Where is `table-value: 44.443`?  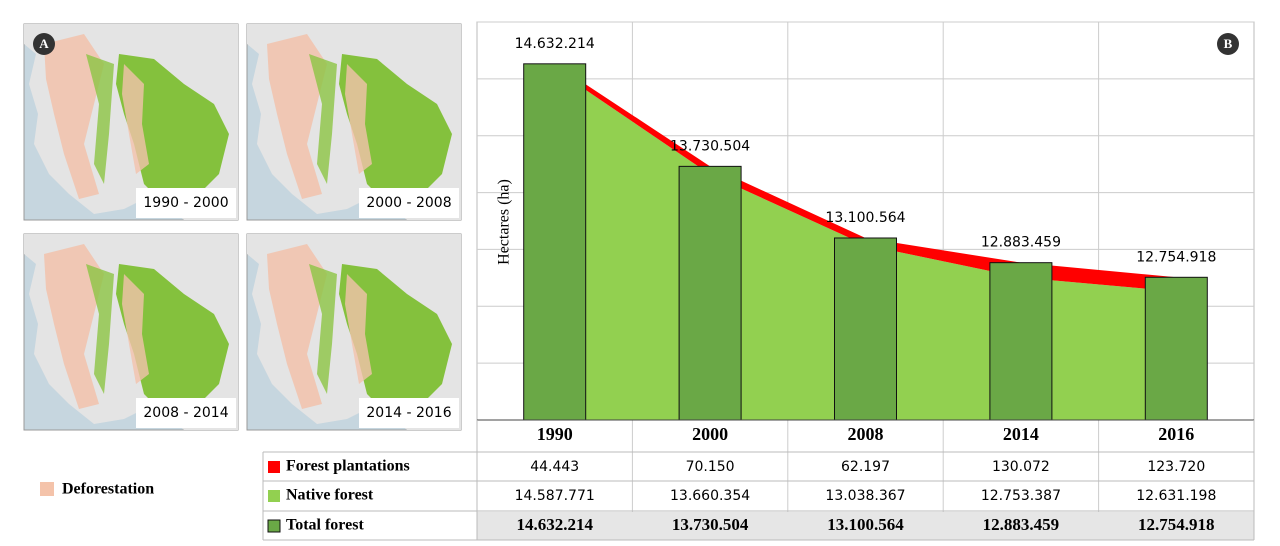
table-value: 44.443 is located at coordinates (554, 467).